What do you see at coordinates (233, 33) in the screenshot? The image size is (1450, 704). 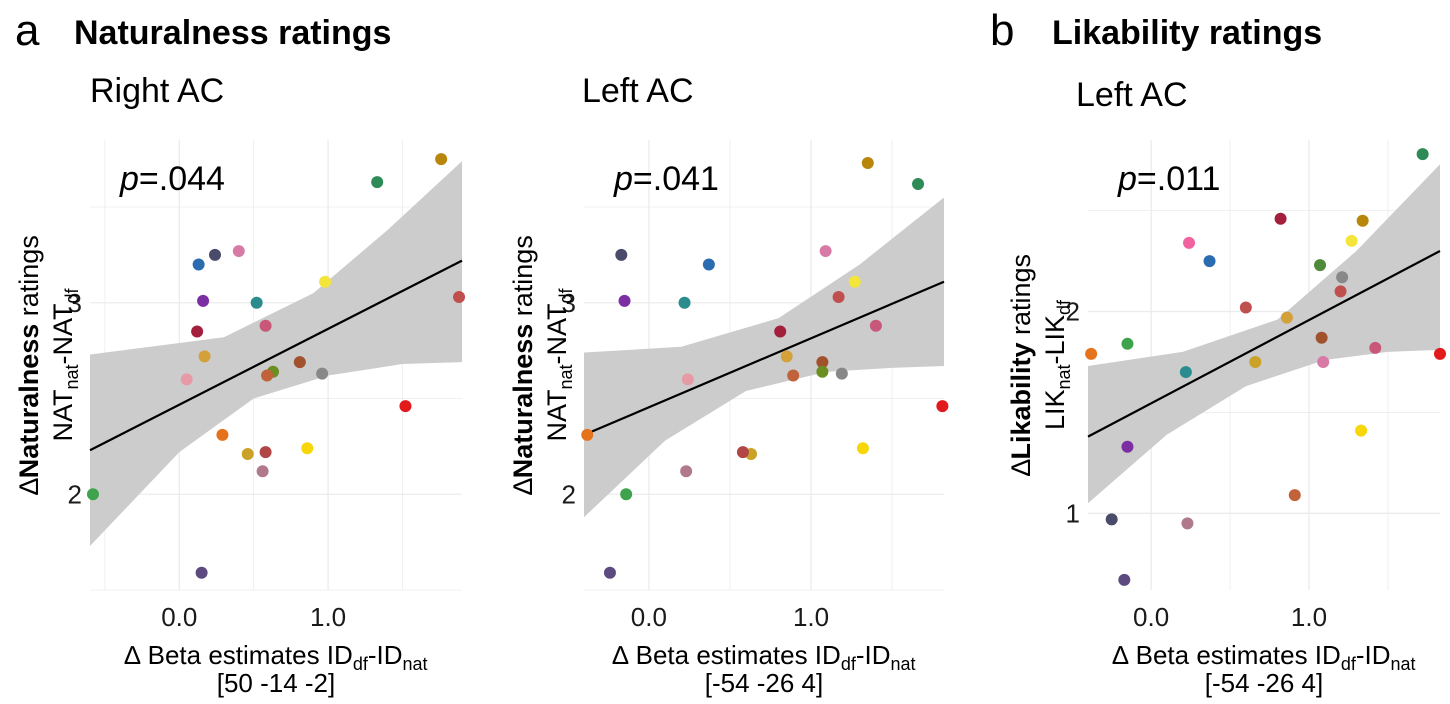 I see `panel-a-title: Naturalness ratings` at bounding box center [233, 33].